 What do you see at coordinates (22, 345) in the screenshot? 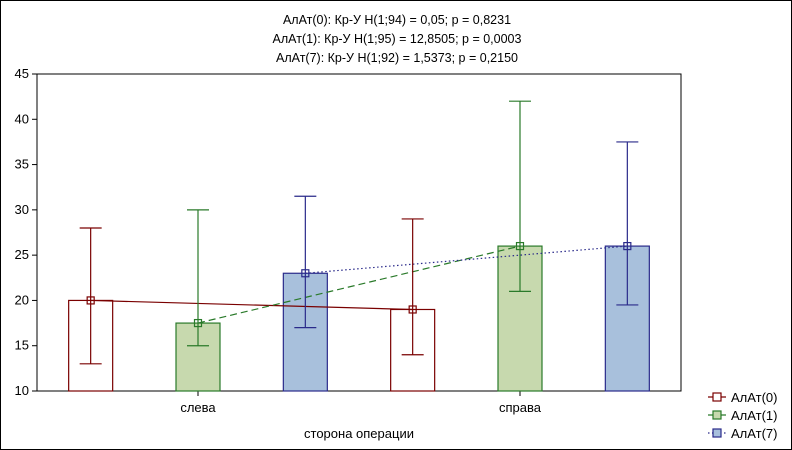
I see `y-tick-label: 15` at bounding box center [22, 345].